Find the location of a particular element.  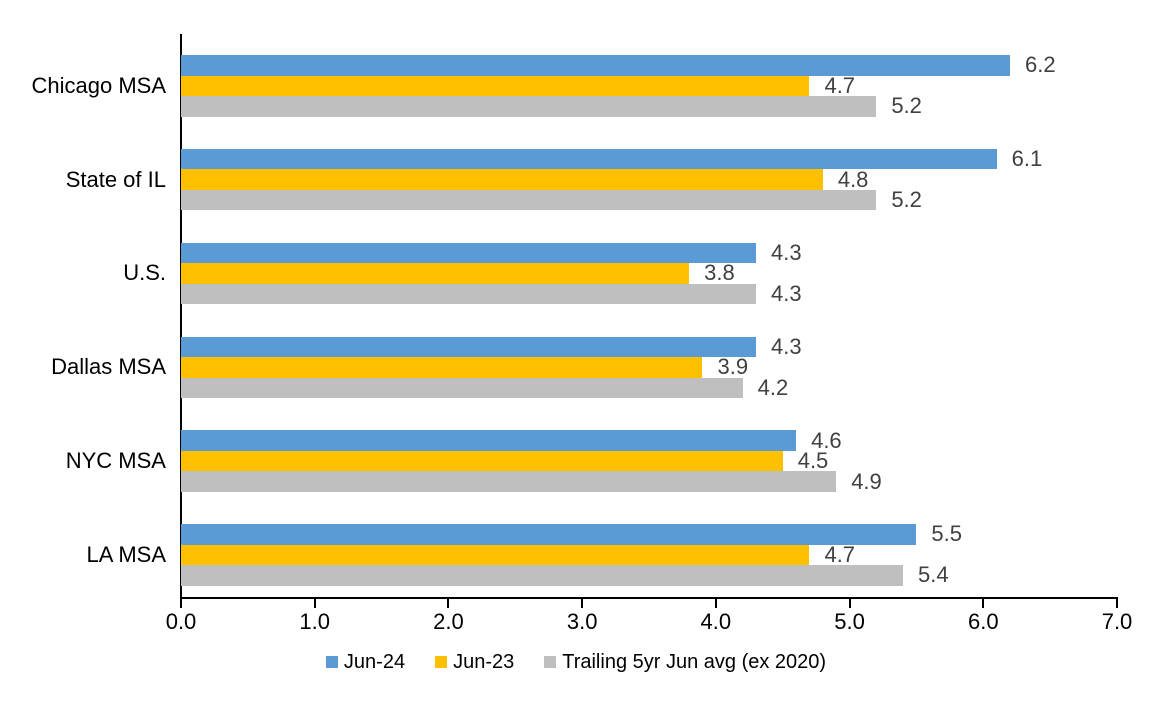

bar-value-label: 6.1 is located at coordinates (1027, 159).